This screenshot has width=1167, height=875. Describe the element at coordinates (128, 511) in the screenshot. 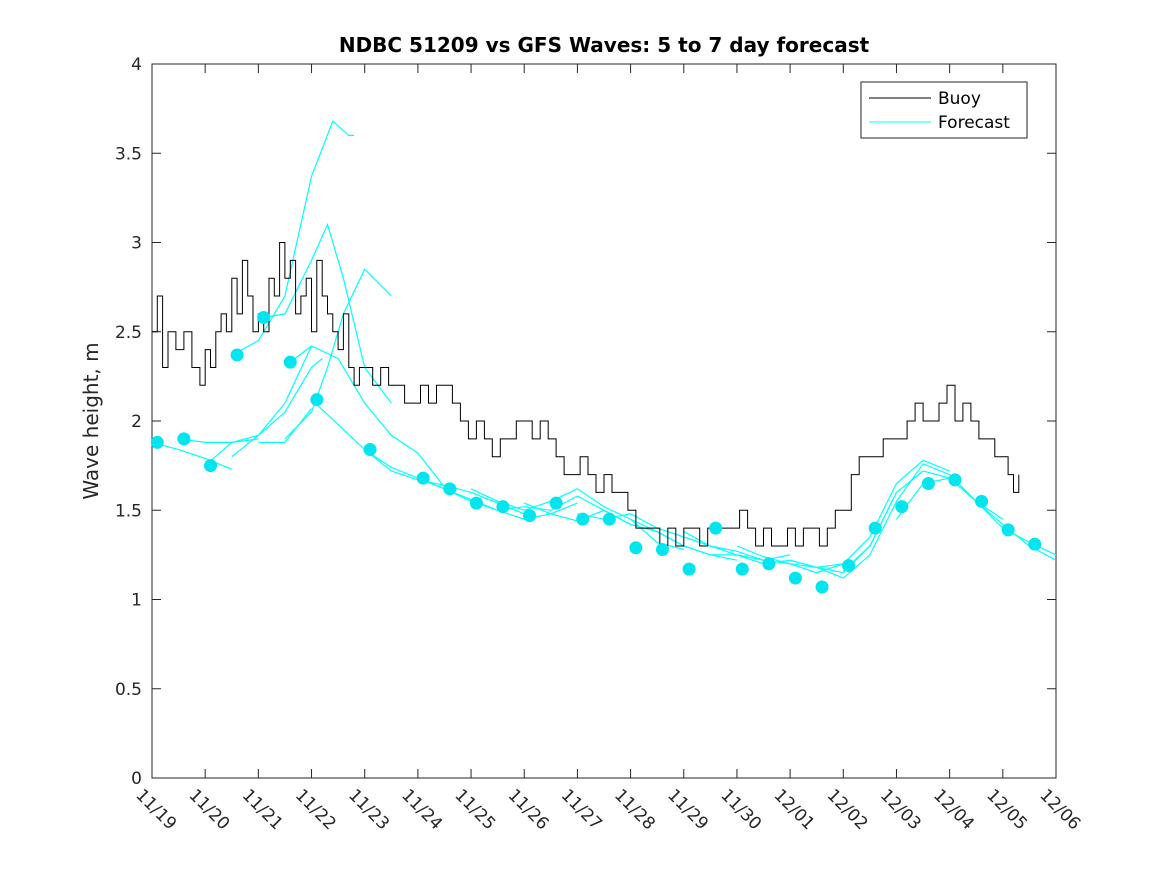

I see `y-tick-label: 1.5` at that location.